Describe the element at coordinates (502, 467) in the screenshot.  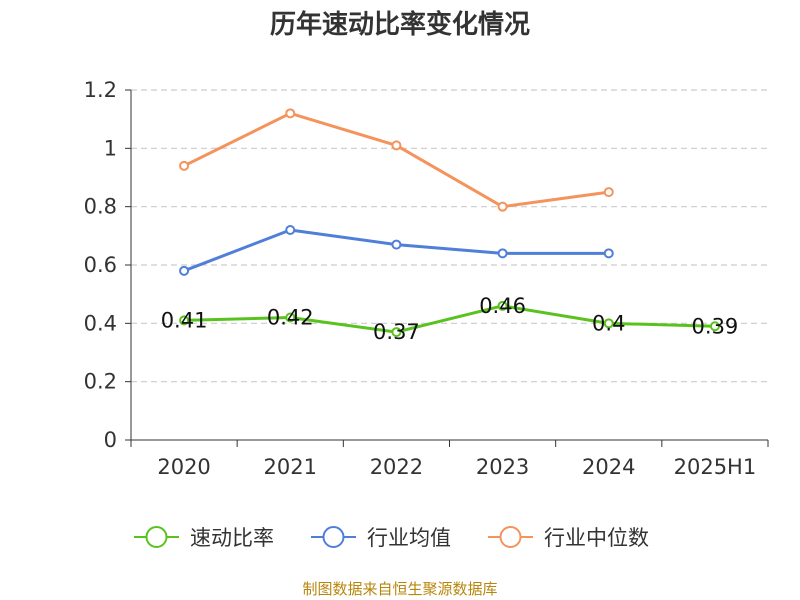
I see `x-tick-label: 2023` at that location.